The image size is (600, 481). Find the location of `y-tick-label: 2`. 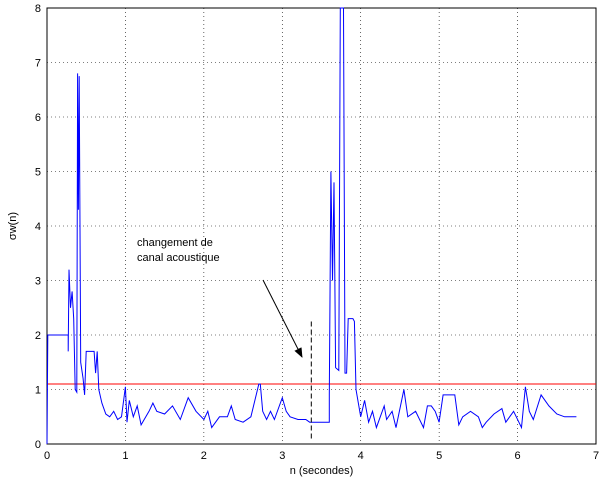

y-tick-label: 2 is located at coordinates (38, 336).